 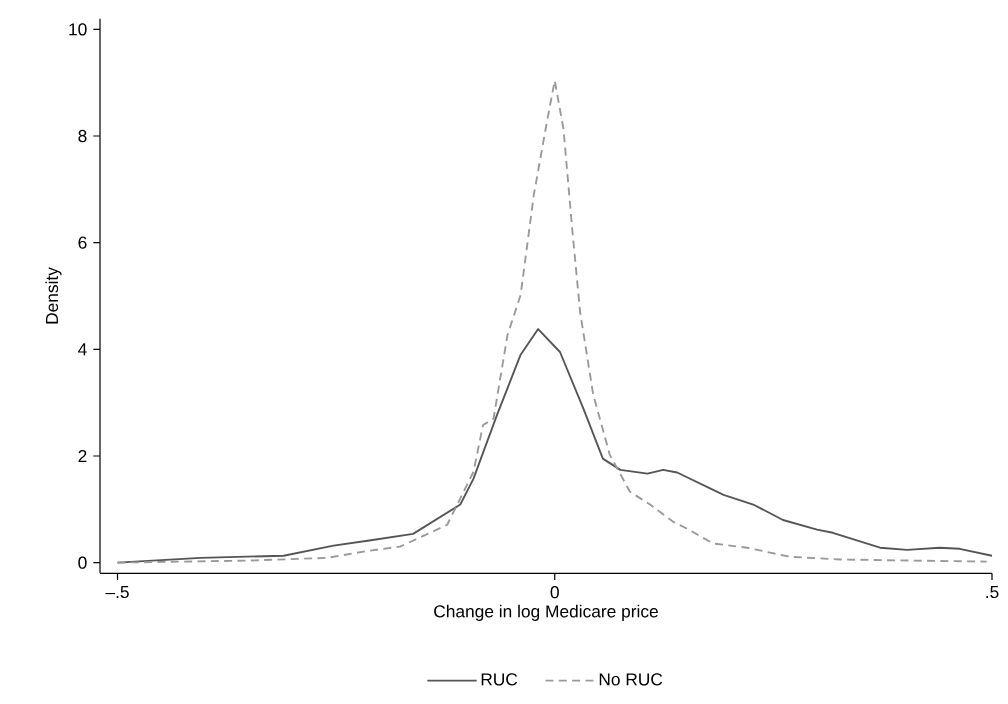 What do you see at coordinates (82, 349) in the screenshot?
I see `y-tick-label: 4` at bounding box center [82, 349].